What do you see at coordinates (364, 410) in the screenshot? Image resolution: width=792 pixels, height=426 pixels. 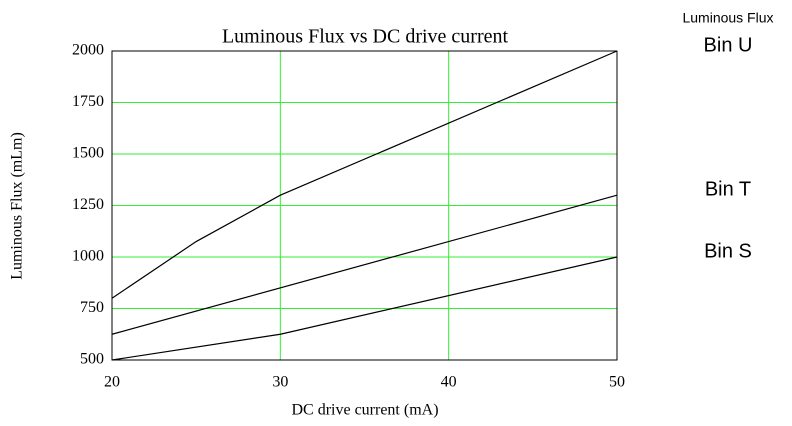 I see `x-axis-label: DC drive current (mA)` at bounding box center [364, 410].